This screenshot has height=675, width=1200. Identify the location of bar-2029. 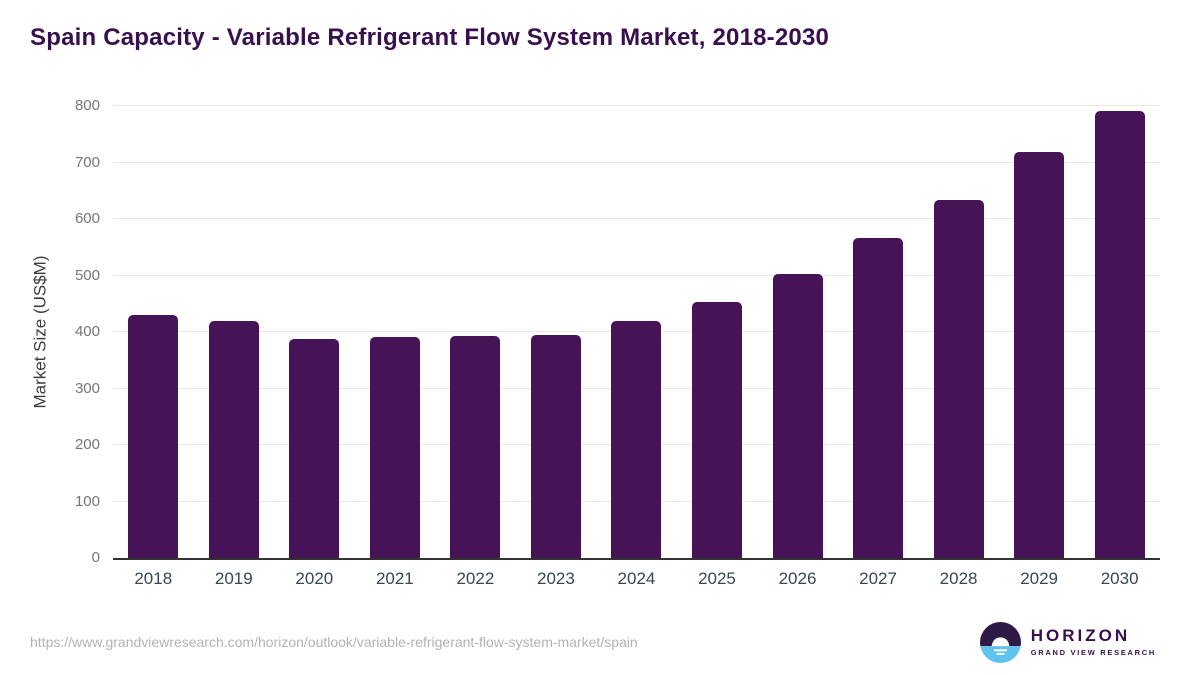
(1039, 354).